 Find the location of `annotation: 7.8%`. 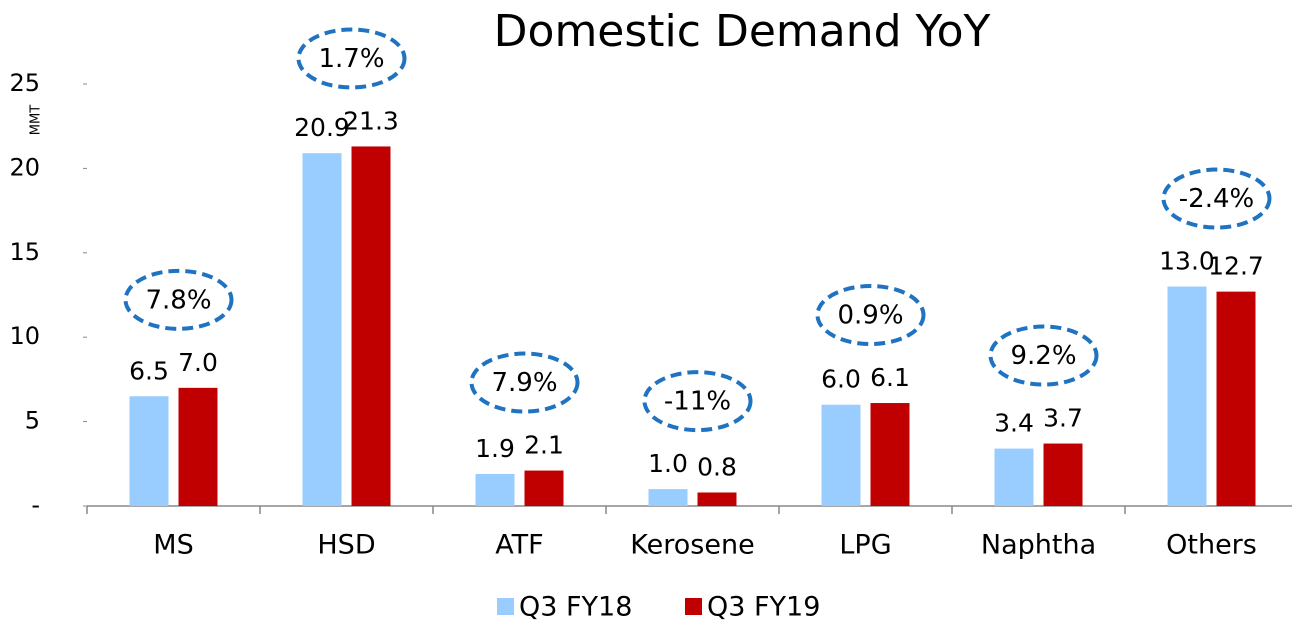

annotation: 7.8% is located at coordinates (178, 300).